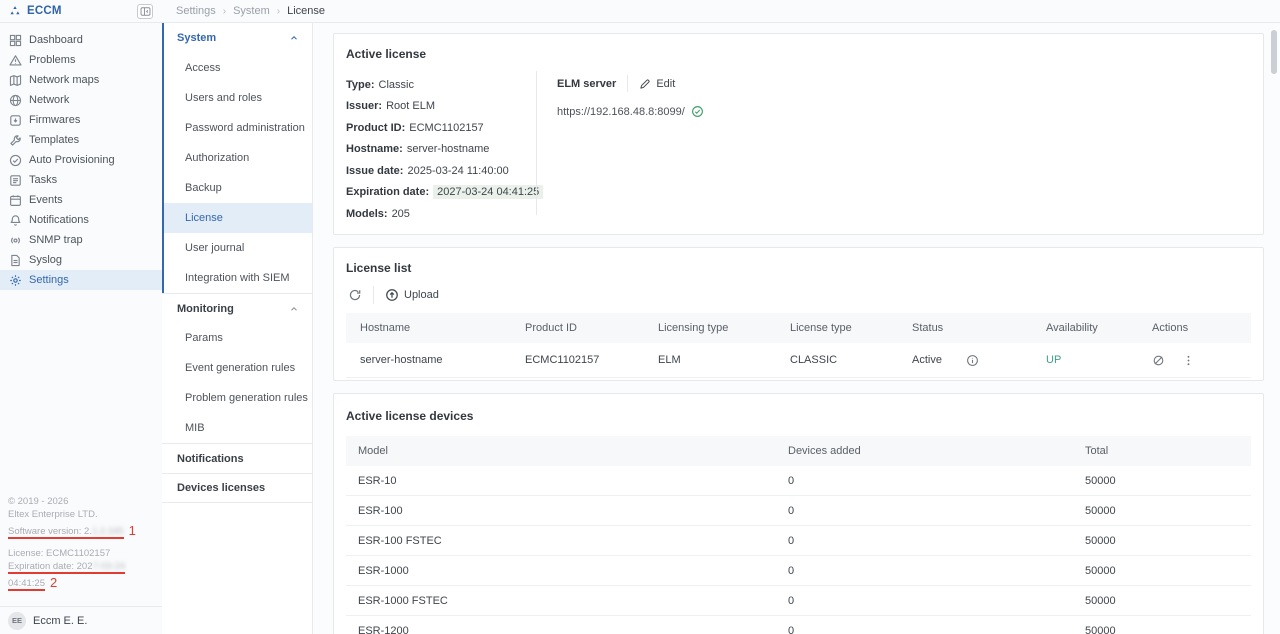 This screenshot has height=634, width=1280. I want to click on submenu-item-event-generation-rules: Event generation rules, so click(240, 368).